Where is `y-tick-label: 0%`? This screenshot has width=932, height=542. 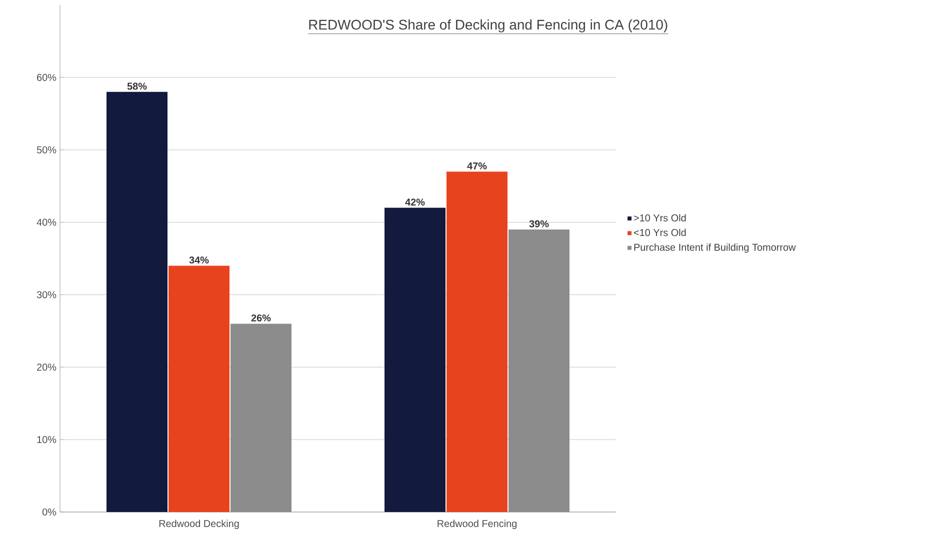 y-tick-label: 0% is located at coordinates (49, 512).